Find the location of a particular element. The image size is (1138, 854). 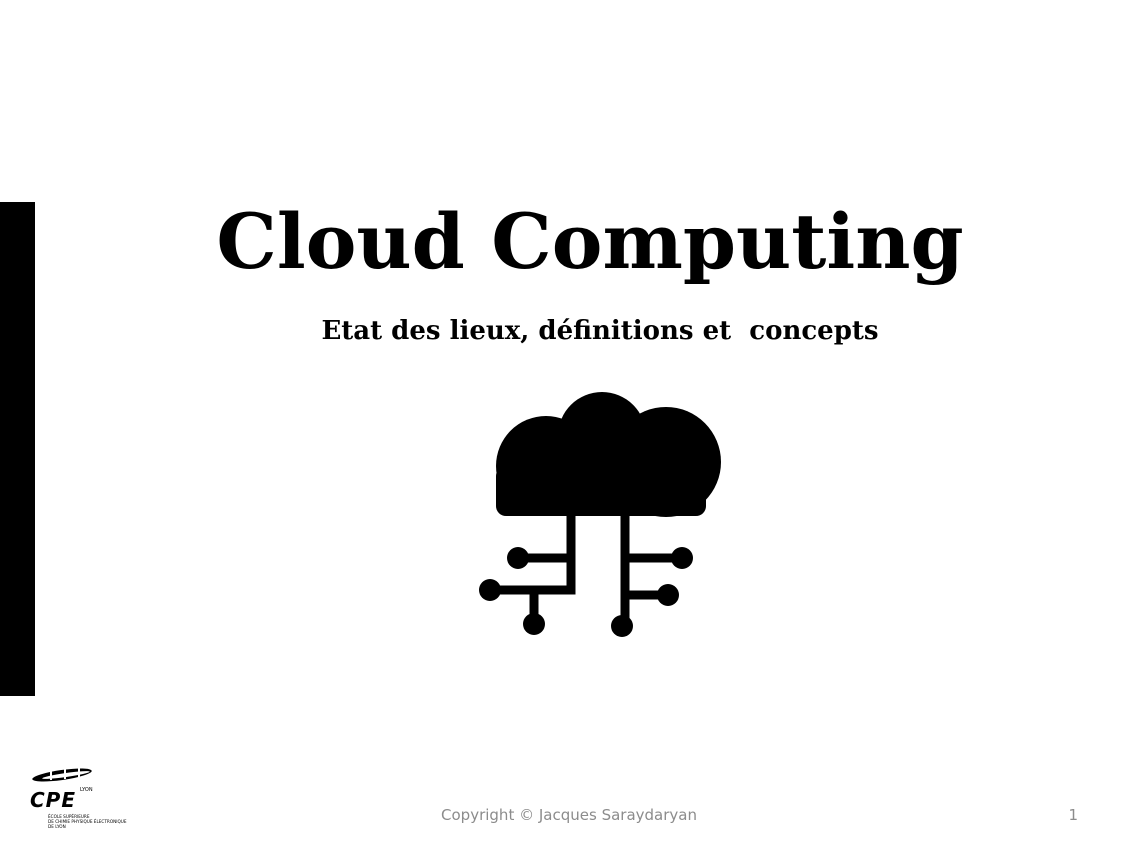

page-number: 1 is located at coordinates (1073, 815).